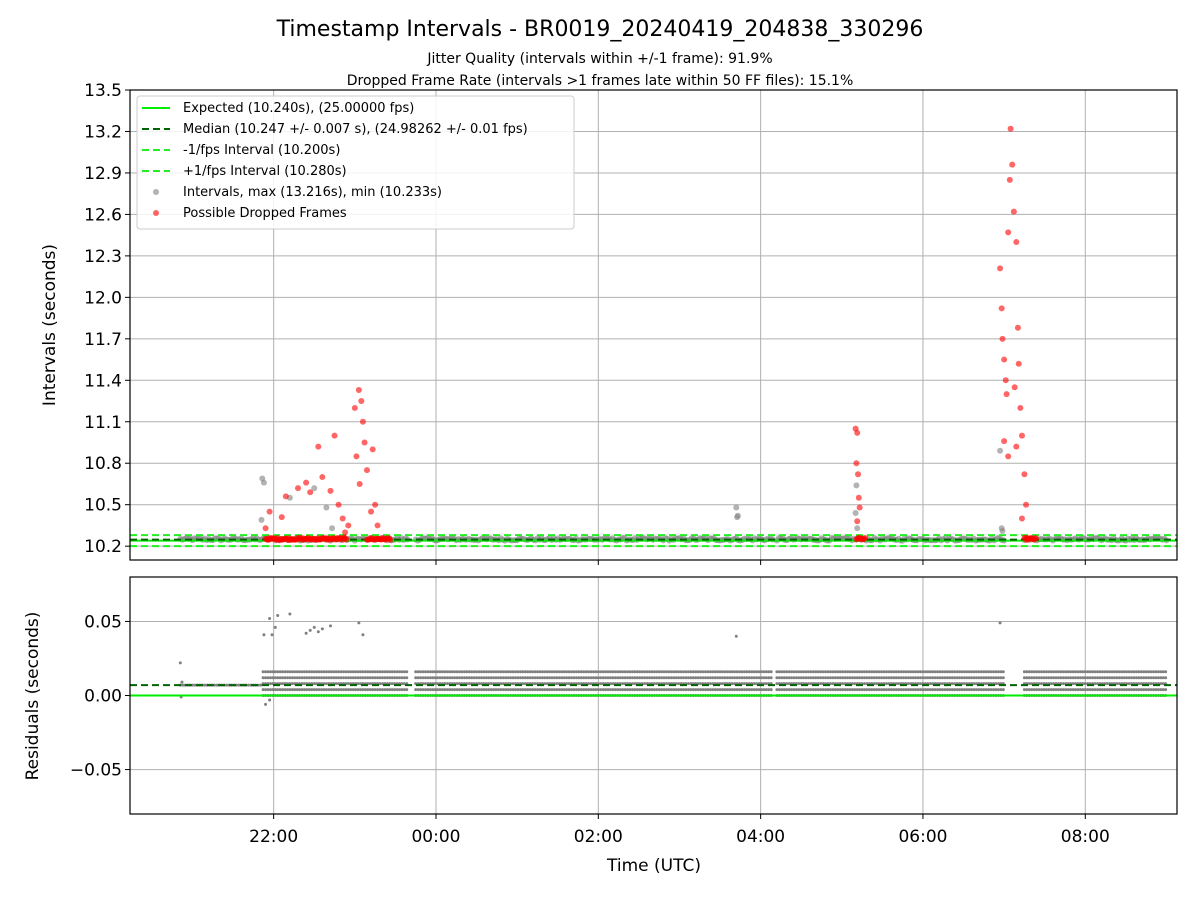 The height and width of the screenshot is (900, 1200). Describe the element at coordinates (96, 771) in the screenshot. I see `y-tick-label: −0.05` at that location.